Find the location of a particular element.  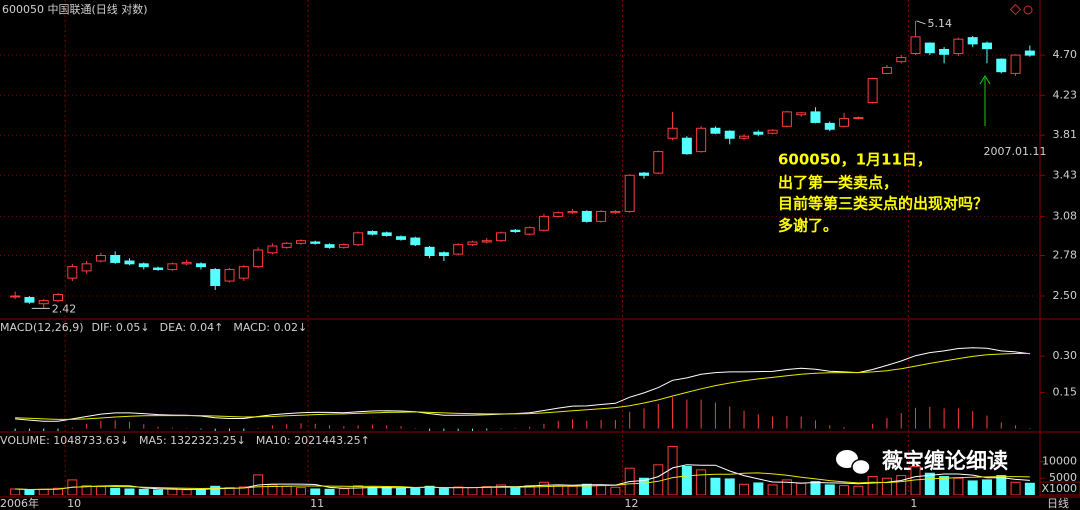

annotation-arrow is located at coordinates (985, 80).